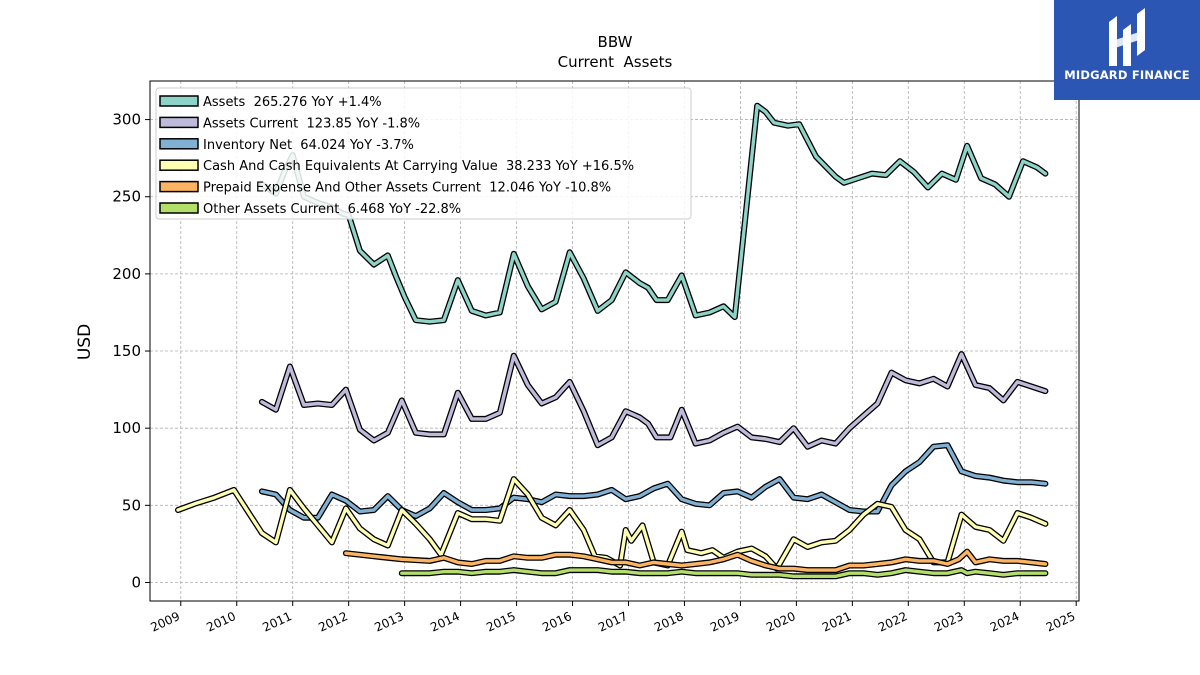 The image size is (1200, 675). Describe the element at coordinates (837, 622) in the screenshot. I see `x-tick-label: 2021` at that location.